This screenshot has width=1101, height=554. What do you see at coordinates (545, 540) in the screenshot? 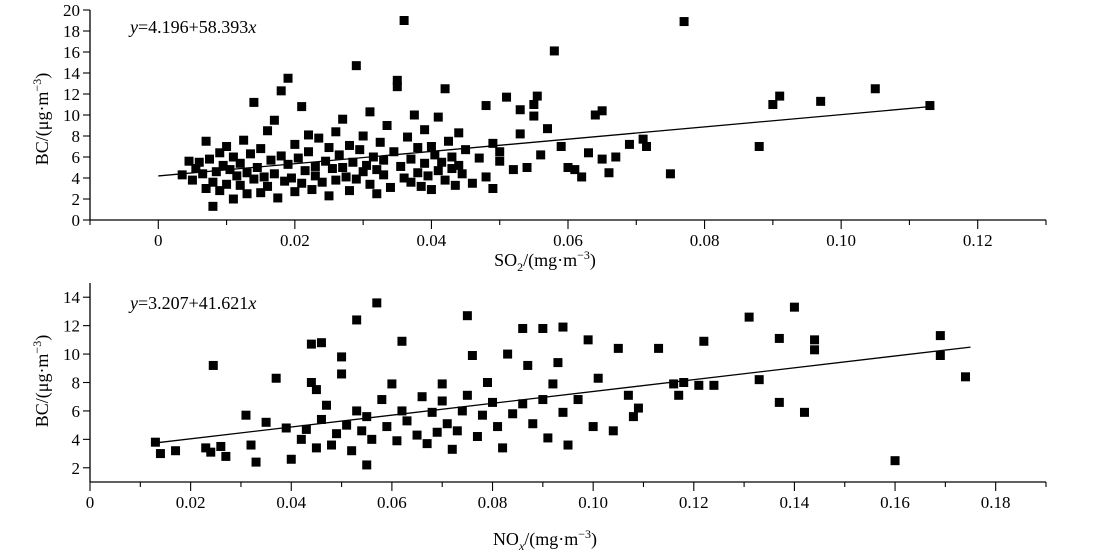
I see `nox-x-axis-label: NOx/(mg·m−3)` at bounding box center [545, 540].